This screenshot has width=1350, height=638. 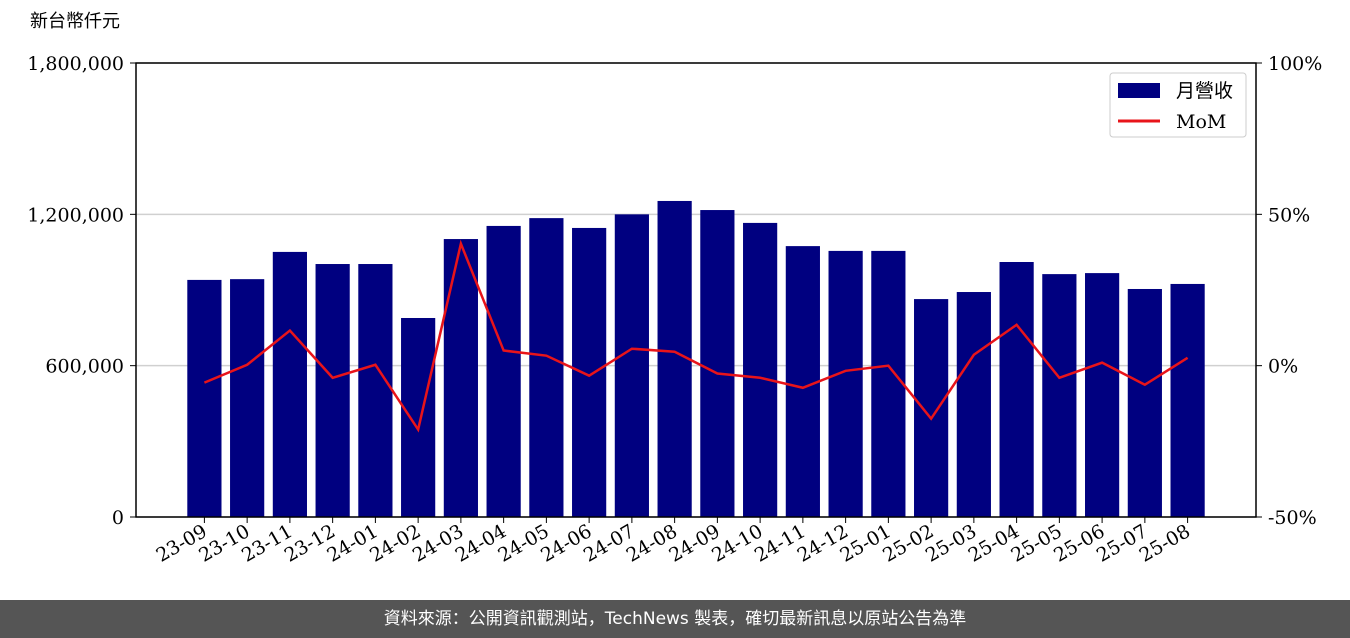 I want to click on legend: 月營收 MoM, so click(x=1178, y=105).